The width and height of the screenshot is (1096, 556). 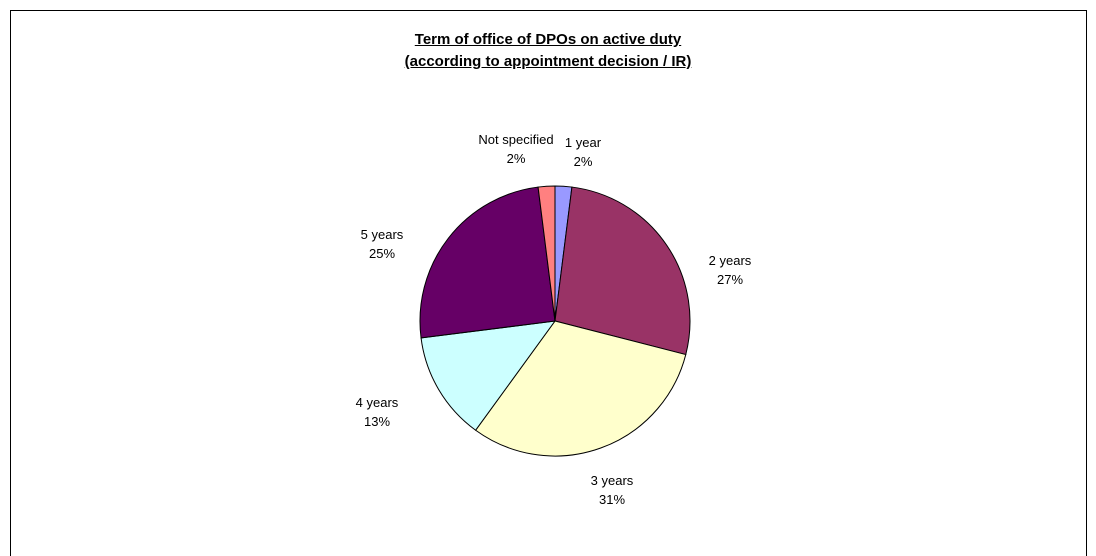 I want to click on slice-label-2-years: 2 years, so click(x=730, y=260).